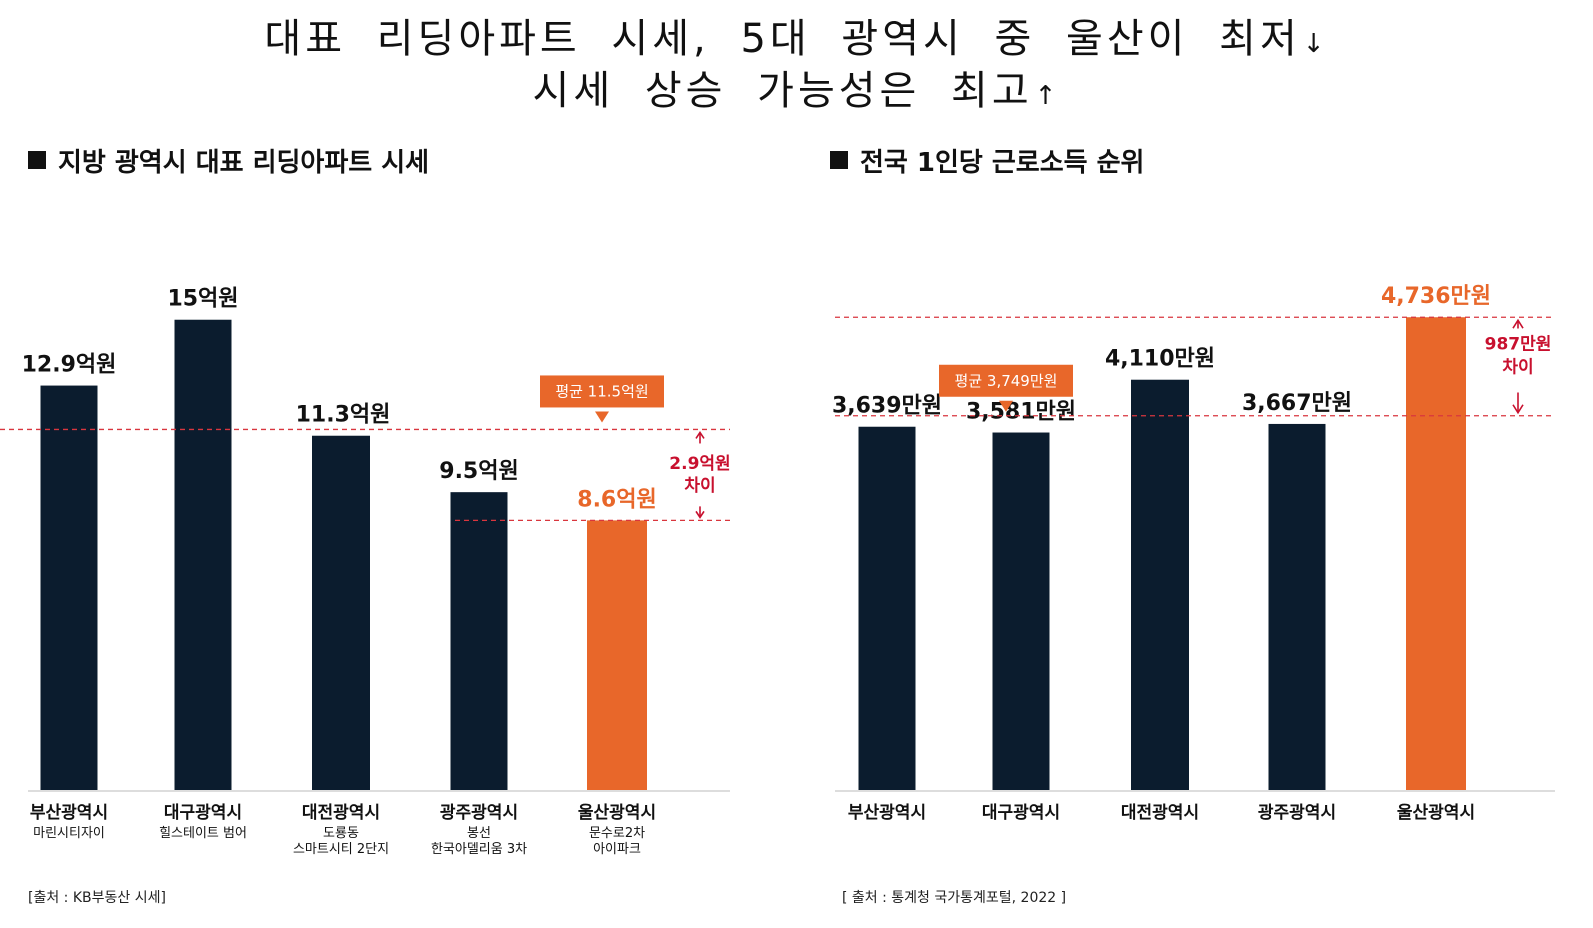 This screenshot has height=928, width=1593. I want to click on average-callout-text: 평균 3,749만원, so click(1006, 381).